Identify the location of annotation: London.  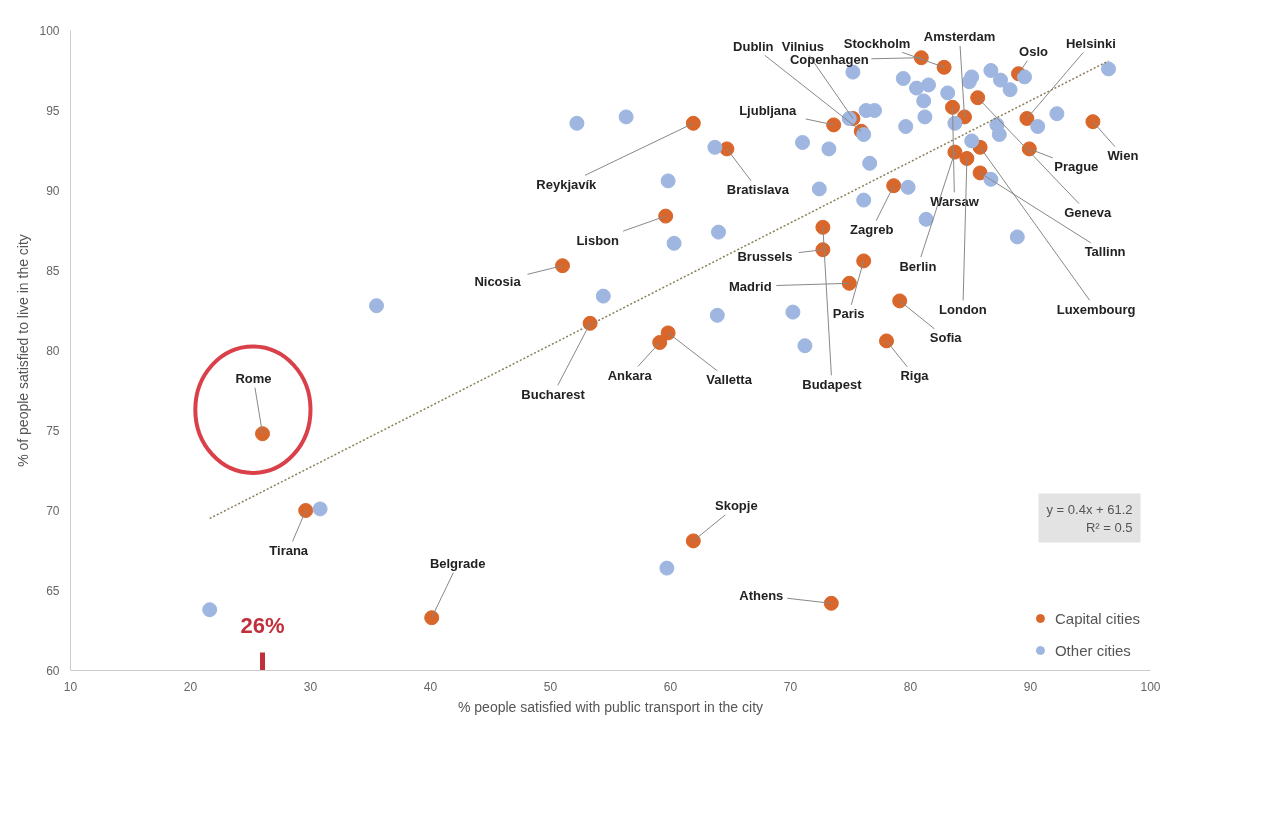
(963, 309).